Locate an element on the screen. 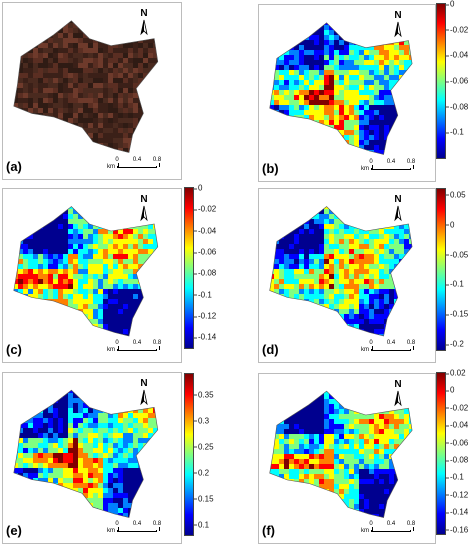  map-panel-a: (a) N 0 0.4 0.8 km is located at coordinates (92, 91).